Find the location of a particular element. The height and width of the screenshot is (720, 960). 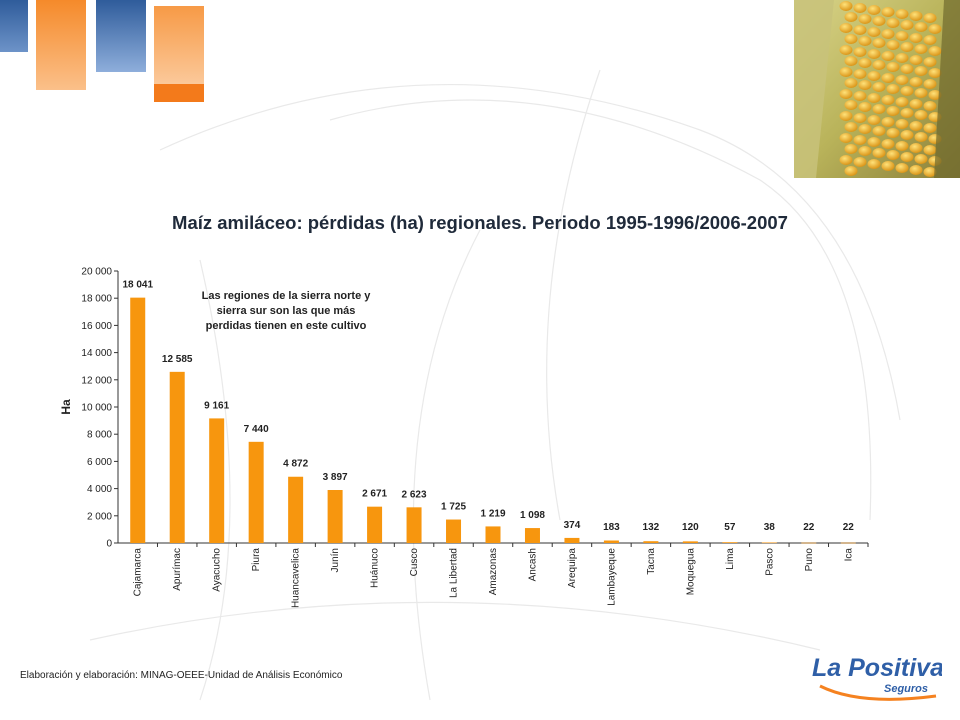

y-tick-label: 14 000 is located at coordinates (96, 353).